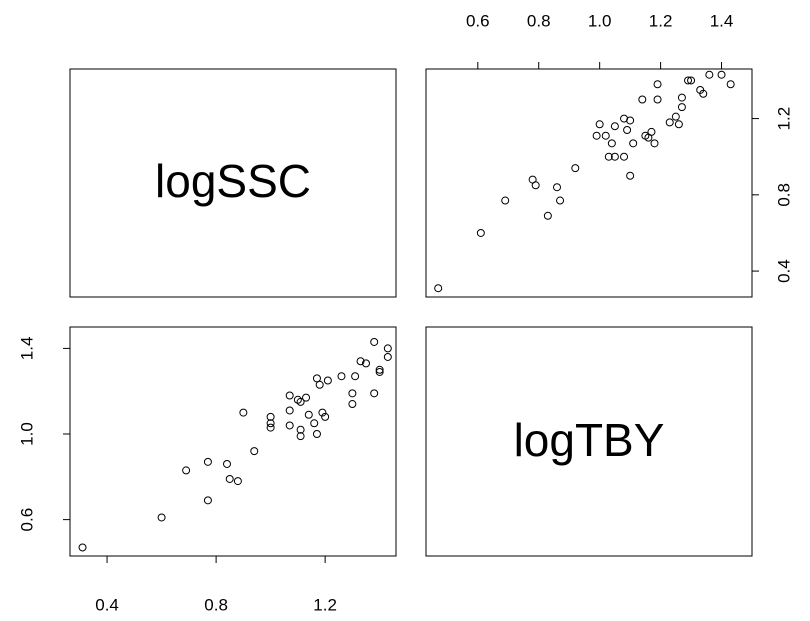 The height and width of the screenshot is (621, 810). I want to click on variable-label: logTBY, so click(589, 440).